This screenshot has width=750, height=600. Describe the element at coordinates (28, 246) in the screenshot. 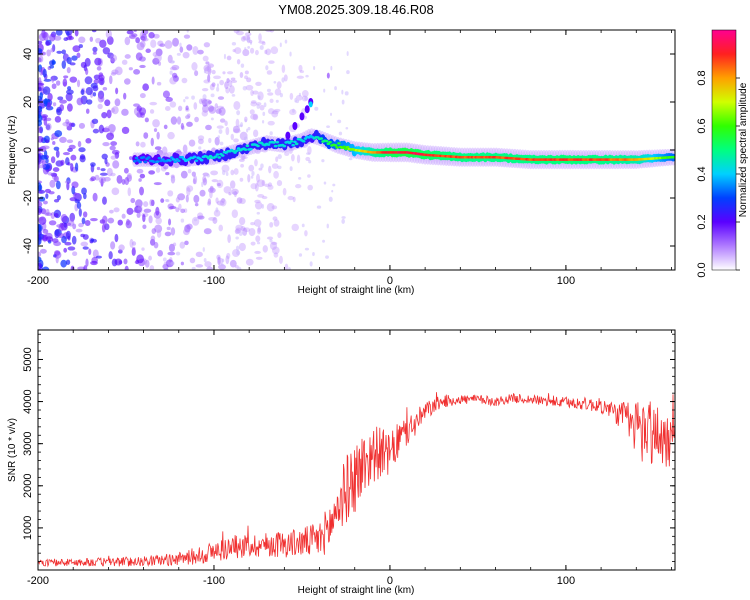

I see `spectrogram-y-tick-label: -40` at that location.